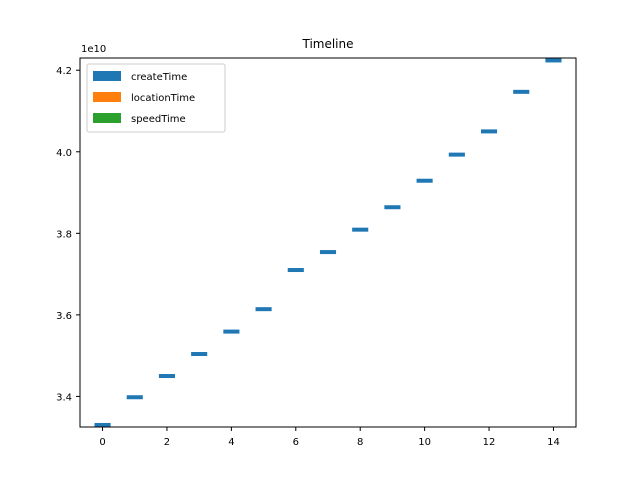 This screenshot has width=640, height=480. I want to click on legend-box, so click(156, 98).